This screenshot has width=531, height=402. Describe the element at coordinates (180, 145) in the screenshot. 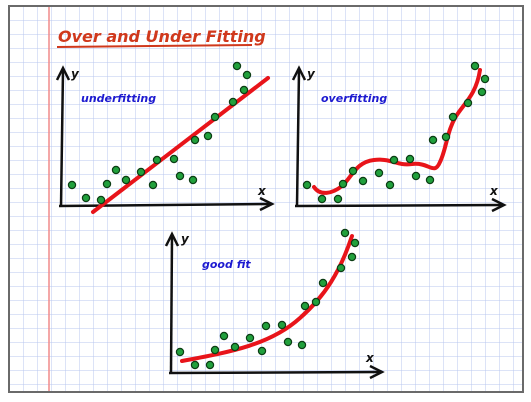

I see `fit-curve` at that location.